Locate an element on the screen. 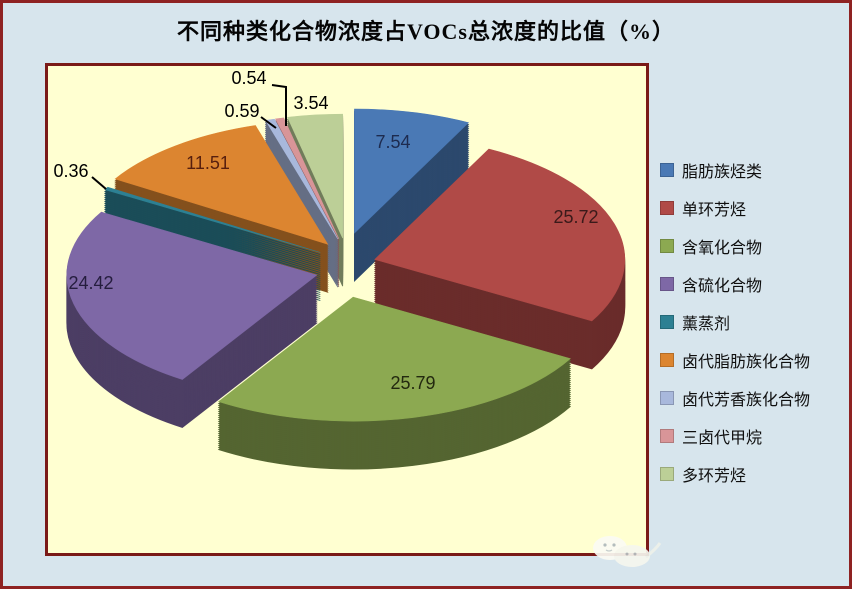 This screenshot has width=852, height=589. legend-item: 薰蒸剂 is located at coordinates (755, 322).